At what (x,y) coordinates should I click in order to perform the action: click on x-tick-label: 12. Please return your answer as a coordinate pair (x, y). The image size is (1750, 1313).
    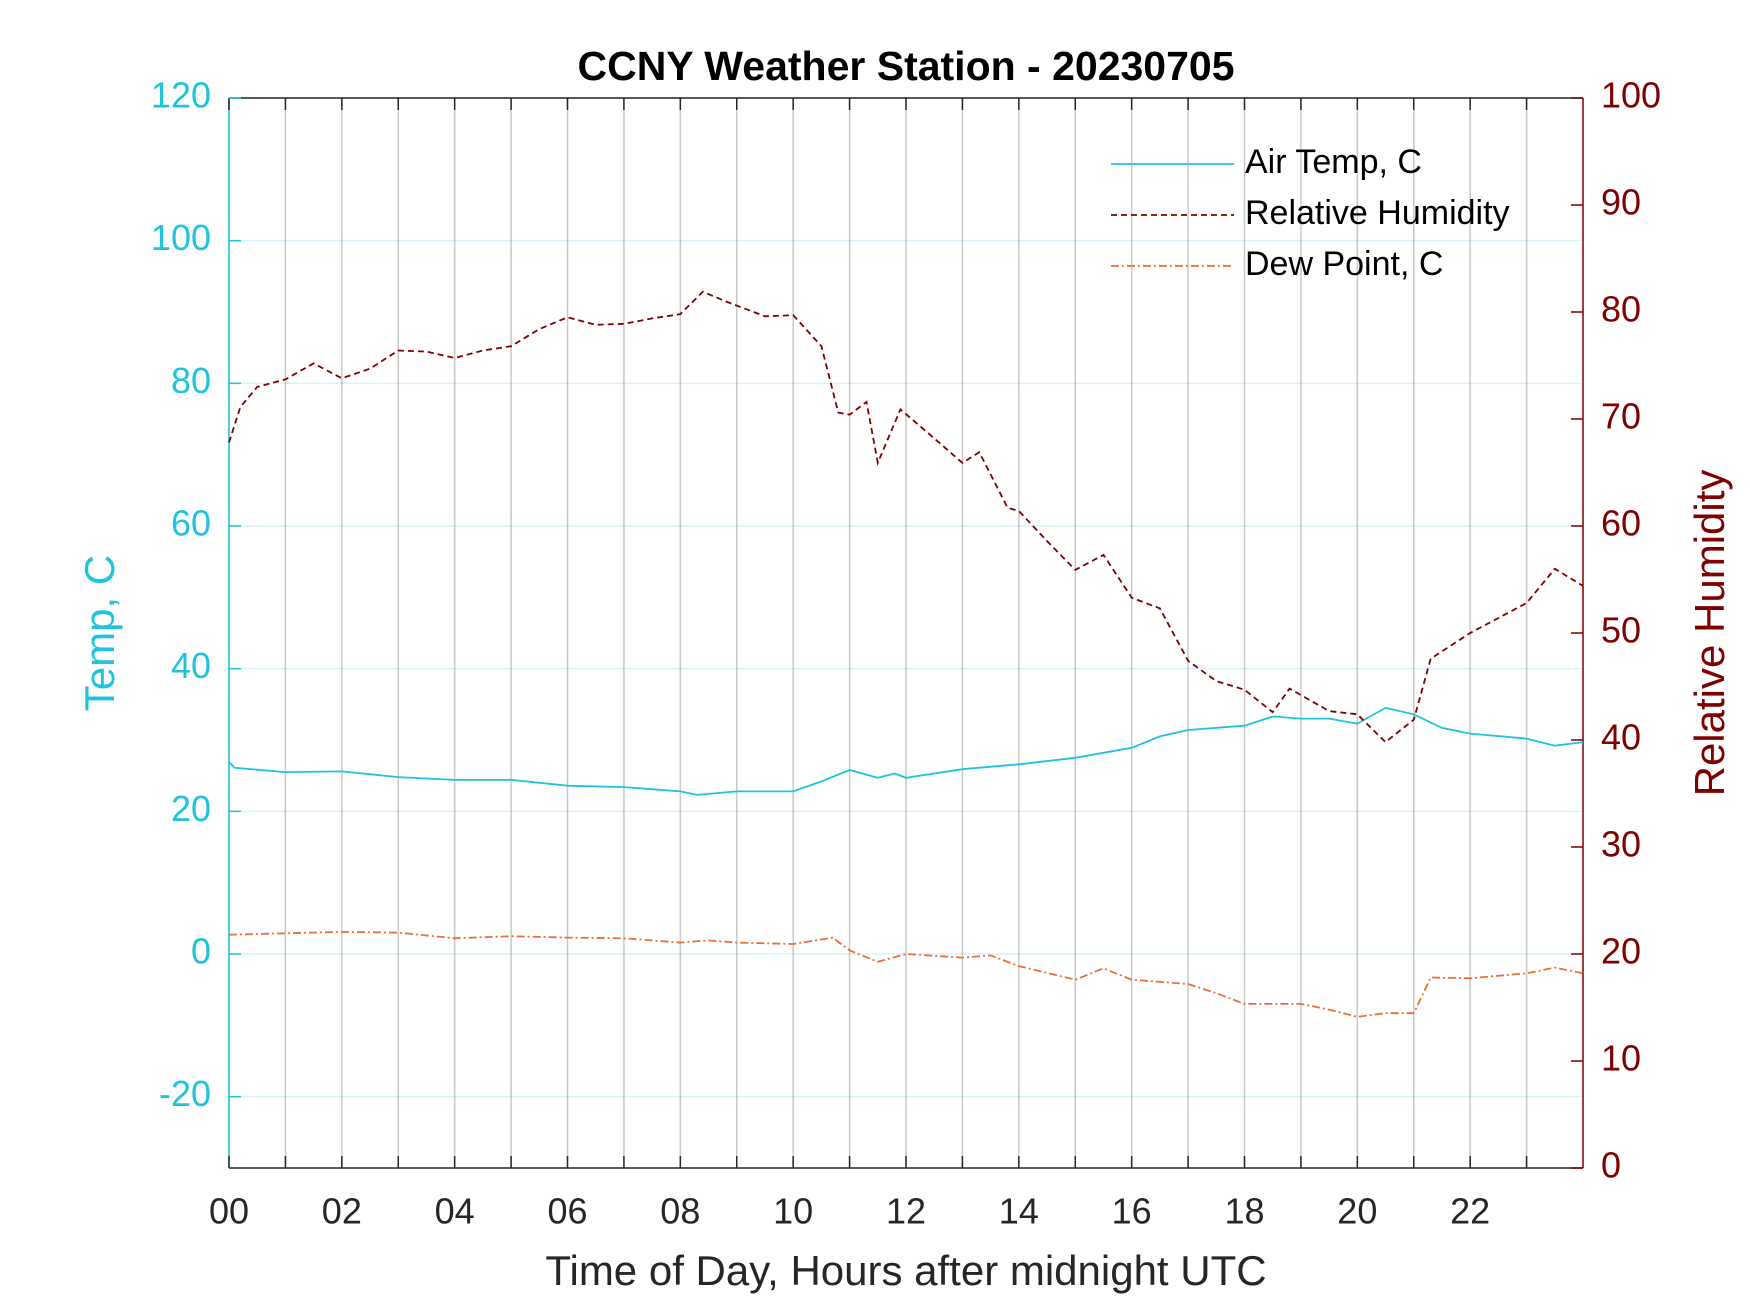
    Looking at the image, I should click on (906, 1211).